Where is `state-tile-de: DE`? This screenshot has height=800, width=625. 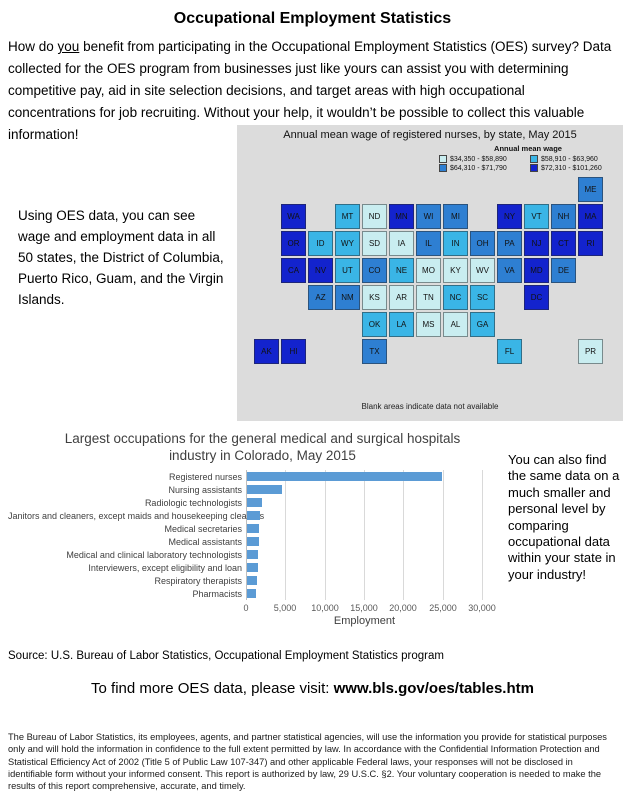 state-tile-de: DE is located at coordinates (563, 270).